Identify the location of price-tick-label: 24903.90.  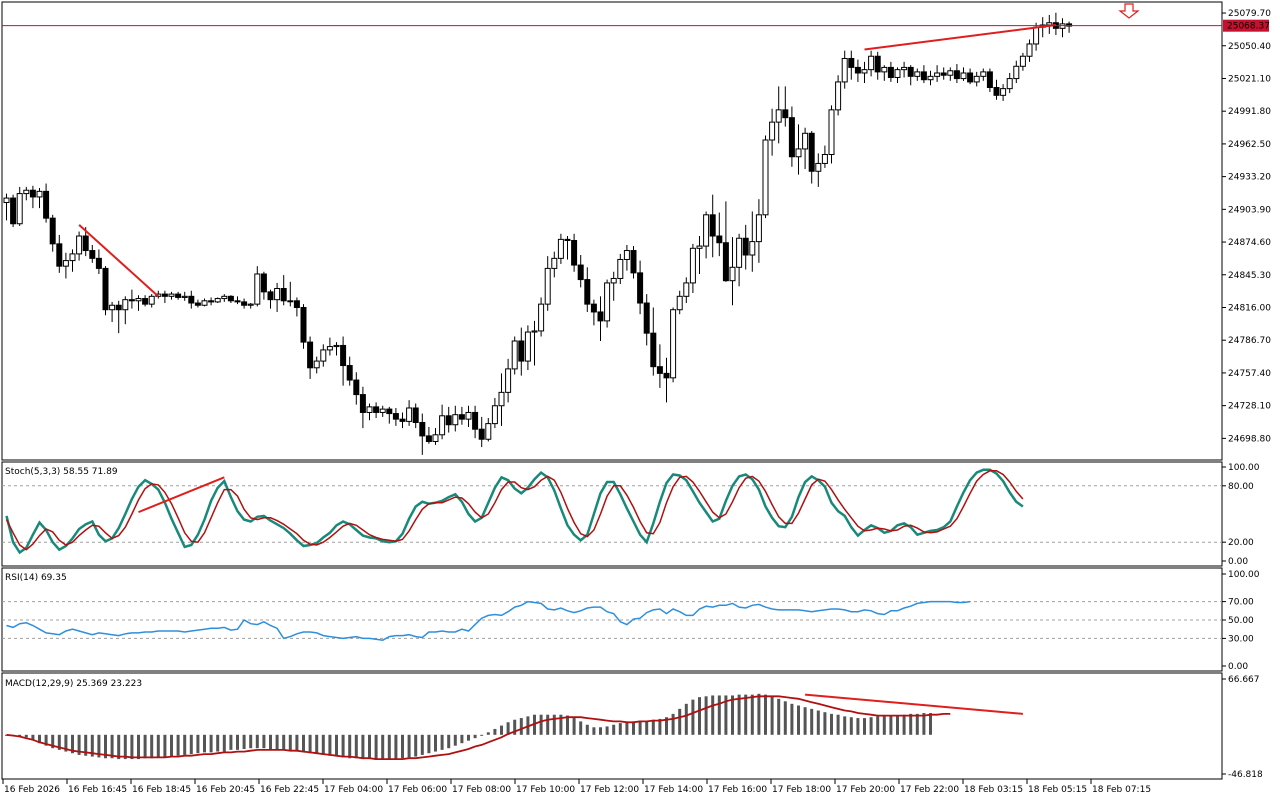
(1249, 210).